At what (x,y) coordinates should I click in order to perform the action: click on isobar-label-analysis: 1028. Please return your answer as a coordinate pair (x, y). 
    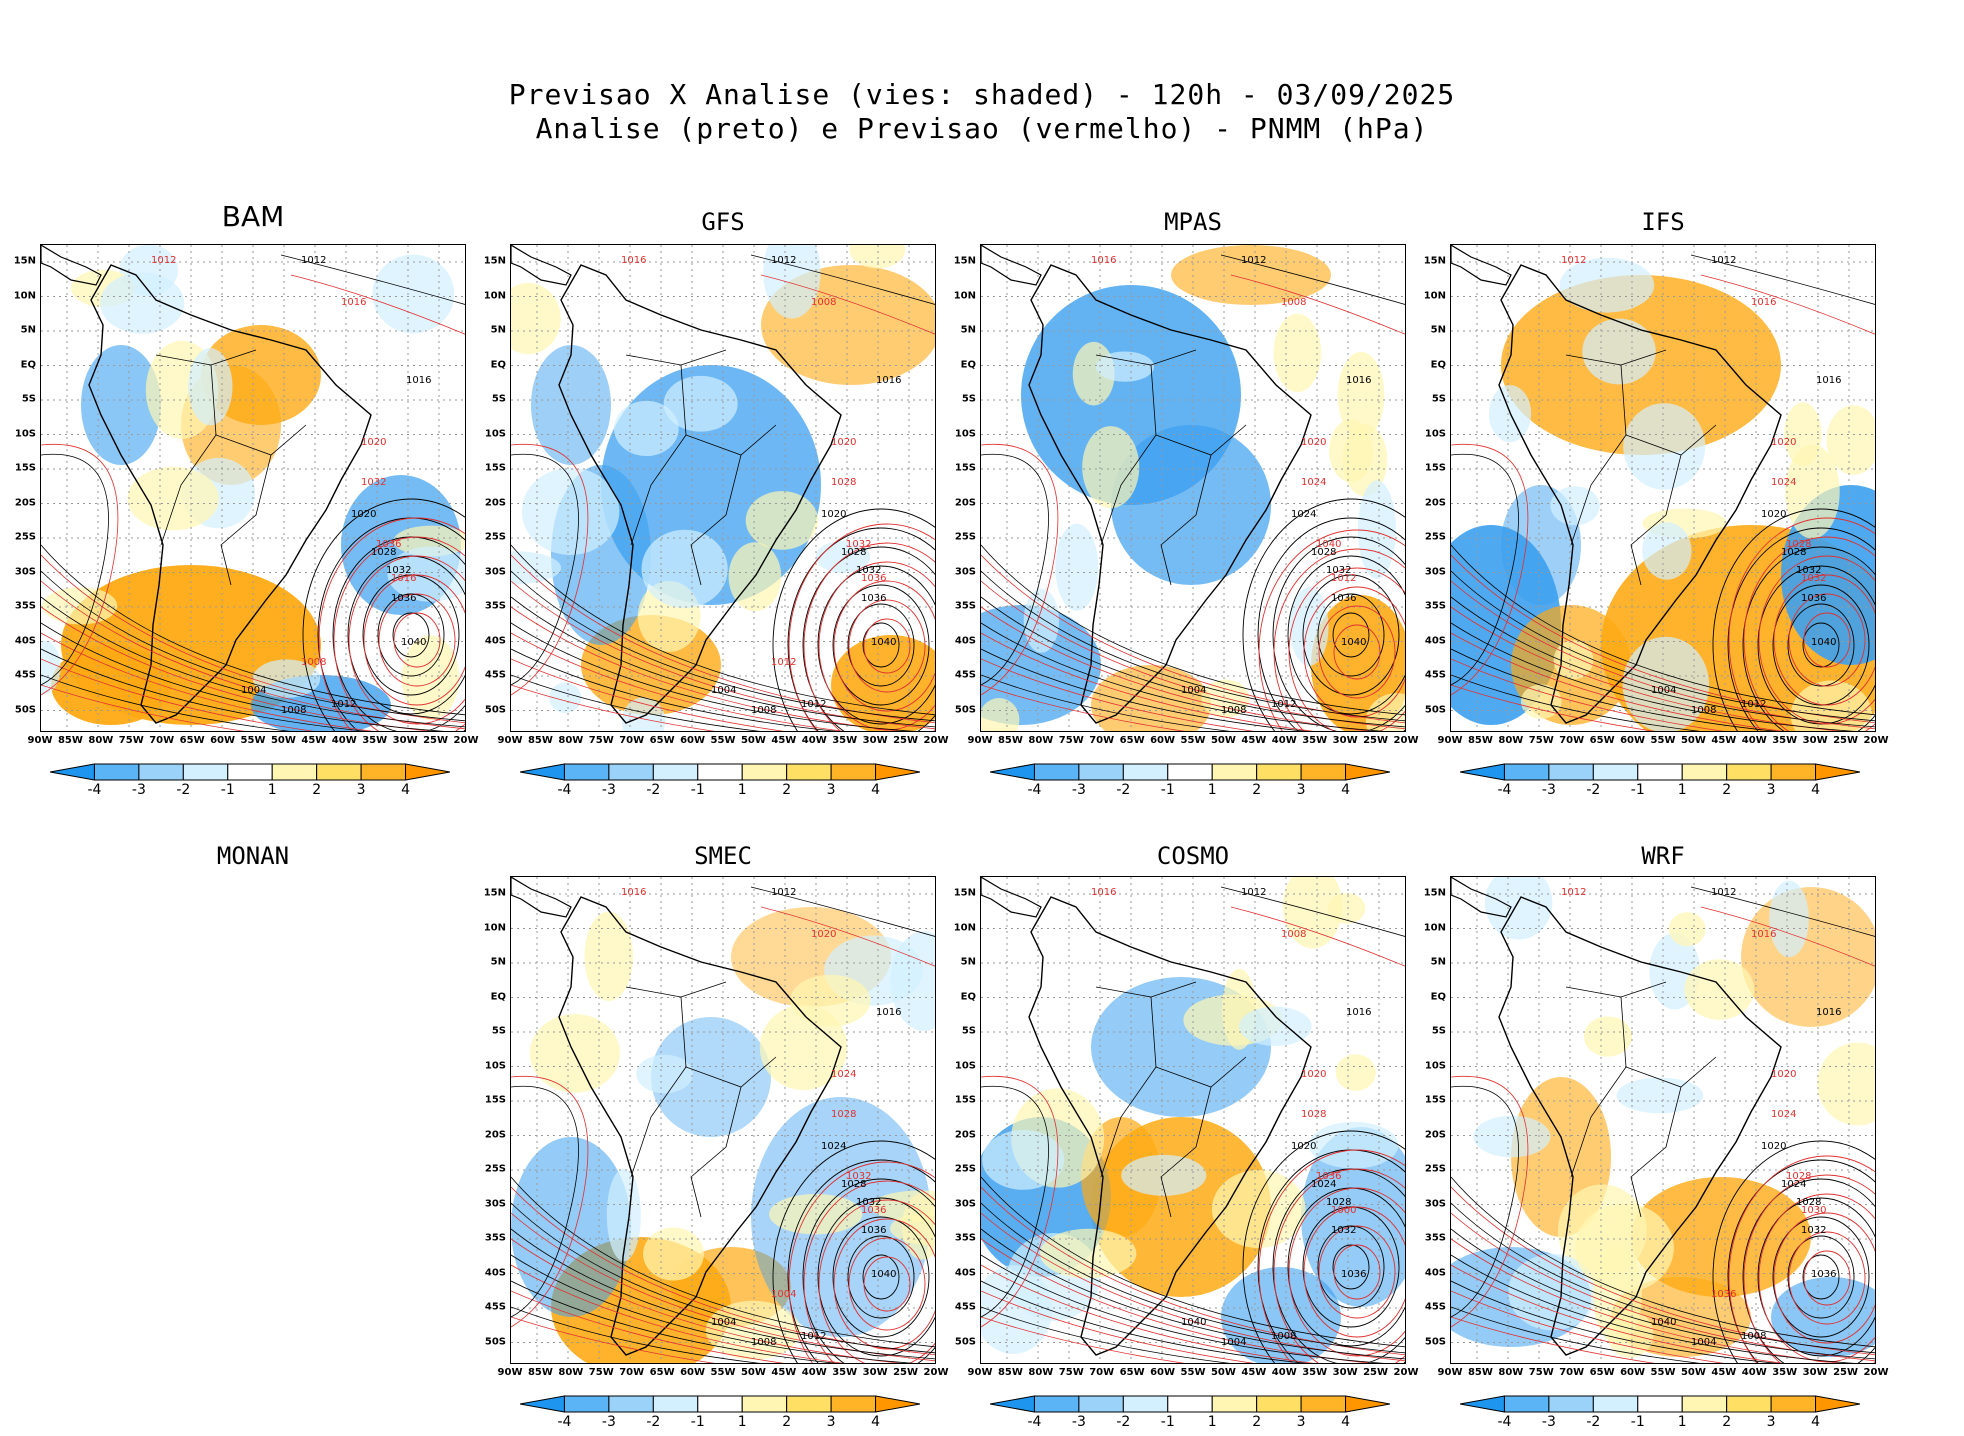
    Looking at the image, I should click on (1338, 1202).